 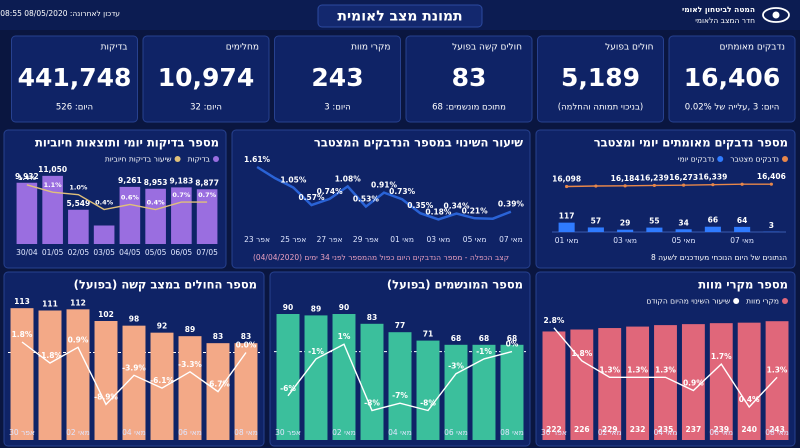 What do you see at coordinates (400, 16) in the screenshot?
I see `title-box` at bounding box center [400, 16].